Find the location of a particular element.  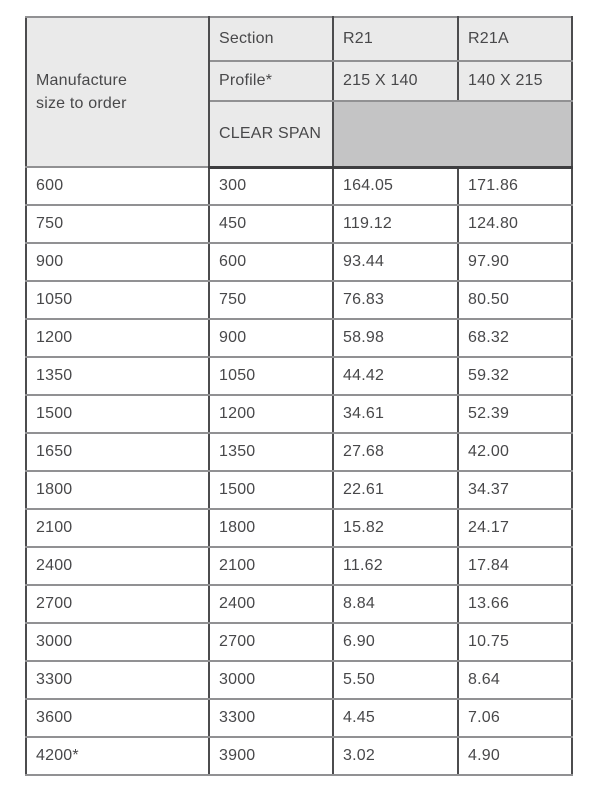

table-row: 600 300 164.05 171.86 is located at coordinates (299, 186).